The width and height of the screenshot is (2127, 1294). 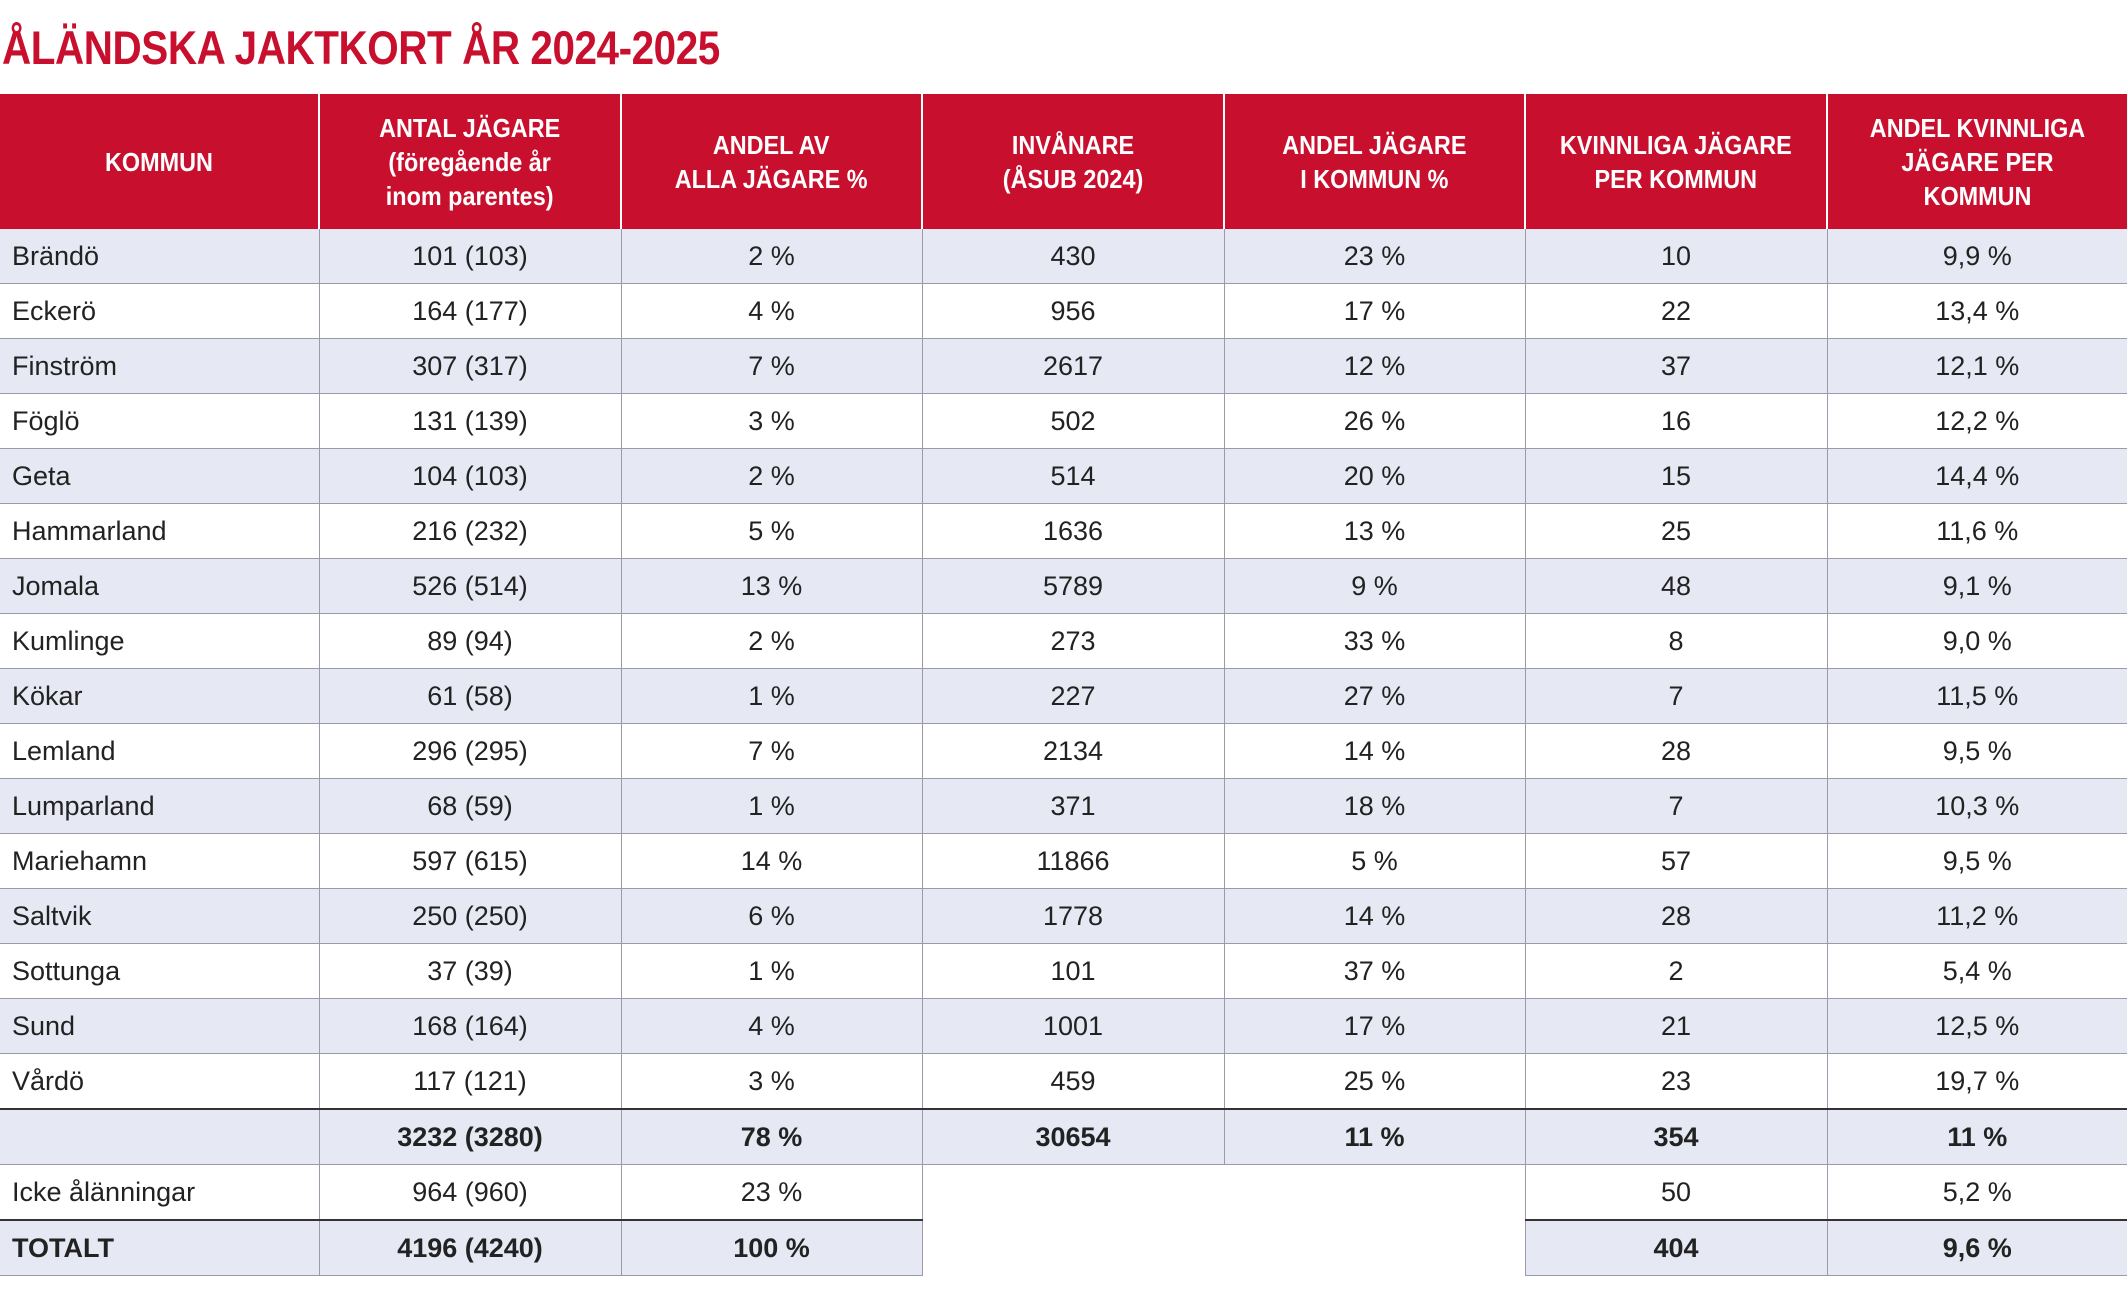 What do you see at coordinates (1976, 641) in the screenshot?
I see `cell-andel-kvinnliga: 9,0 %` at bounding box center [1976, 641].